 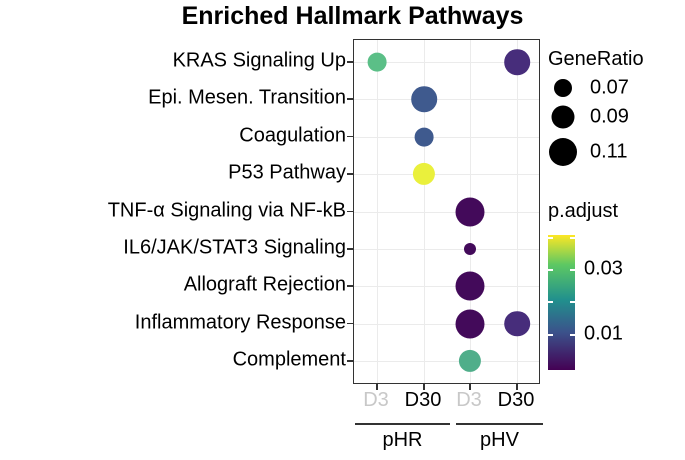 What do you see at coordinates (596, 59) in the screenshot?
I see `size-legend-title: GeneRatio` at bounding box center [596, 59].